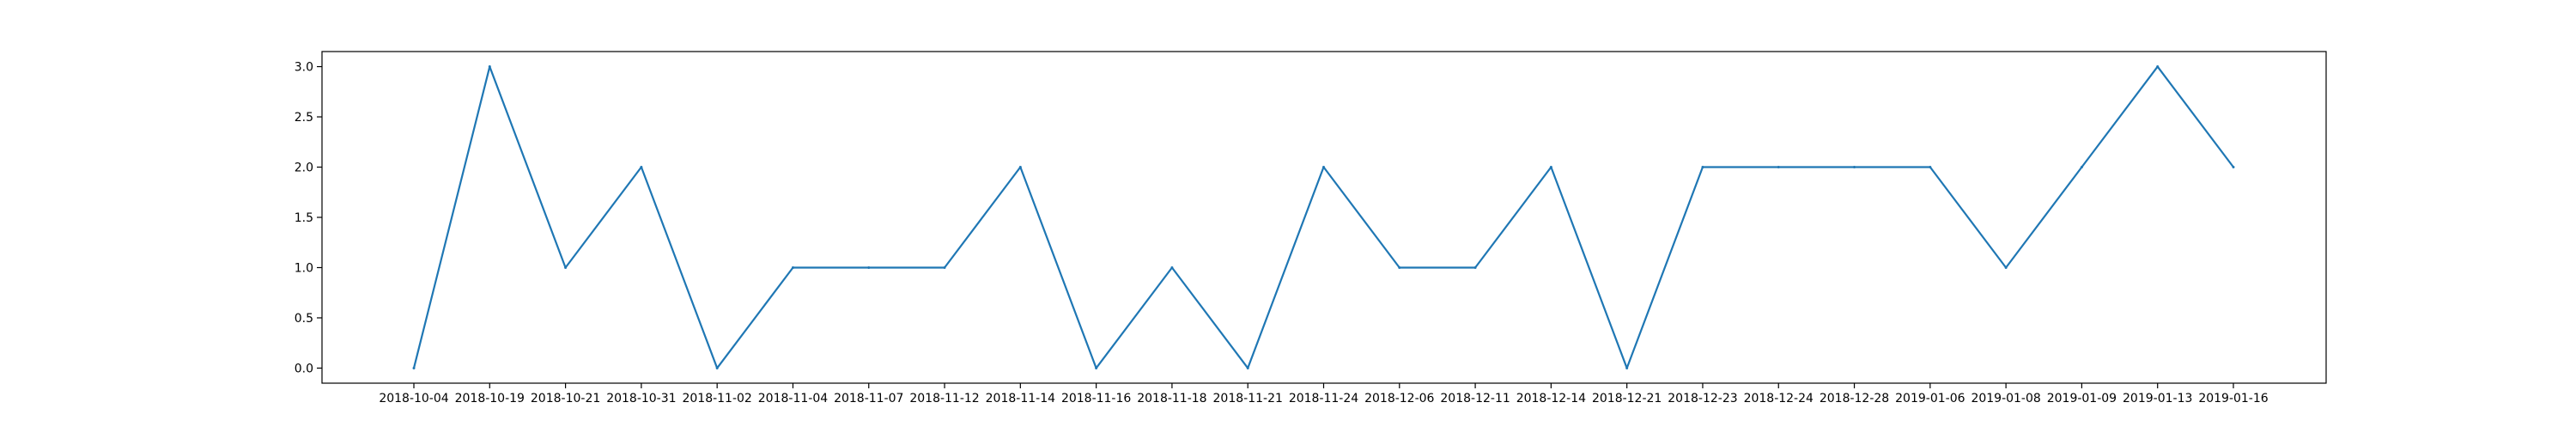 The image size is (2576, 433). Describe the element at coordinates (1930, 399) in the screenshot. I see `x-tick-label: 2019-01-06` at that location.